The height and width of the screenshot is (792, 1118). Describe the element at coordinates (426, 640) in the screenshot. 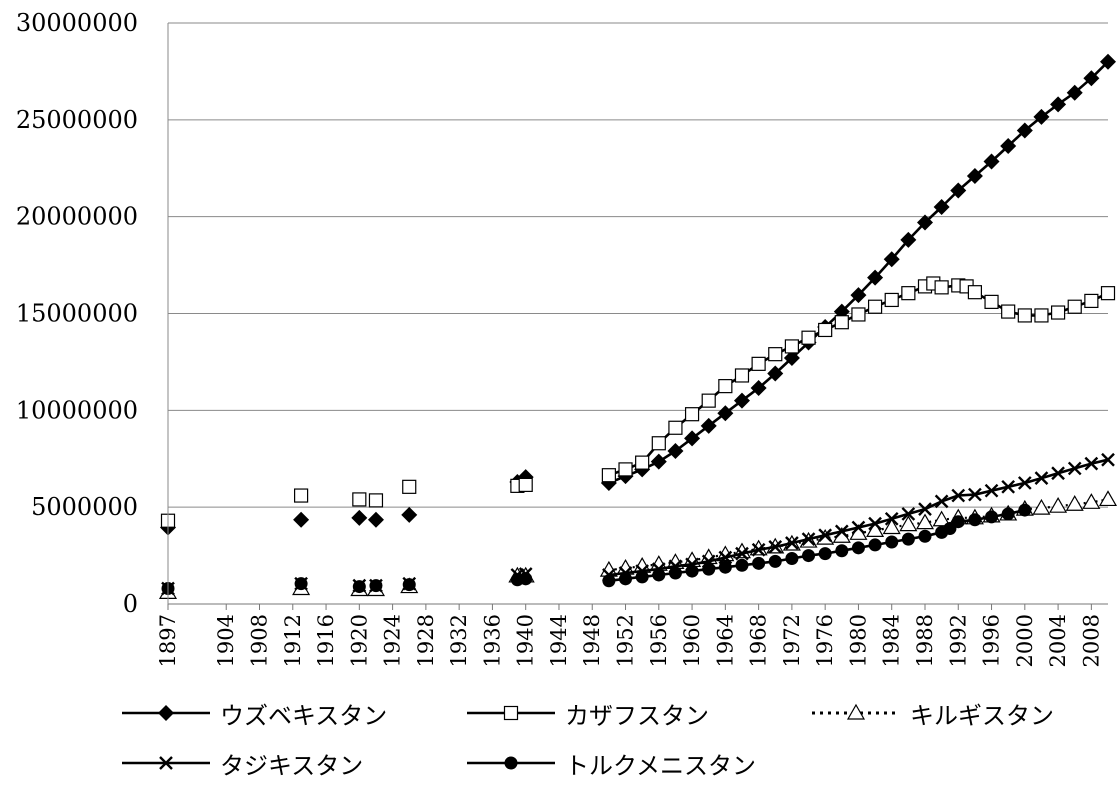

I see `x-tick-label: 1928` at that location.